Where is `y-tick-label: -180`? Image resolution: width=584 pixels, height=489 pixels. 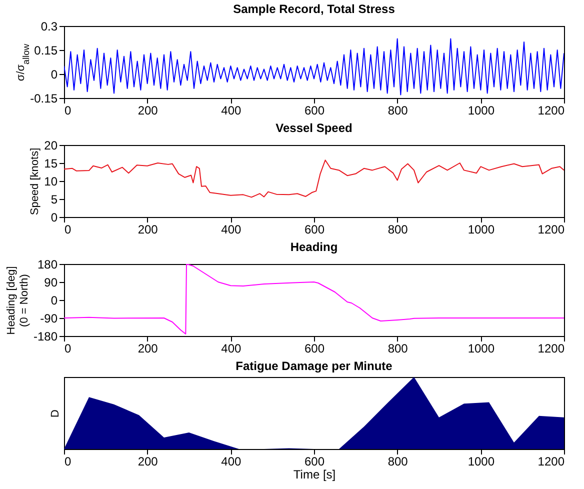
y-tick-label: -180 is located at coordinates (45, 337).